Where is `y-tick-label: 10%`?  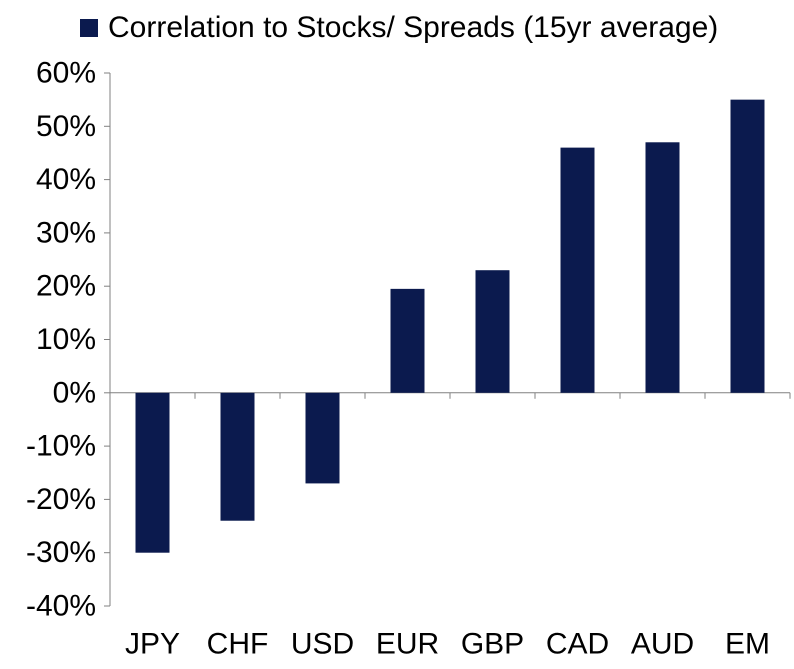
y-tick-label: 10% is located at coordinates (66, 339).